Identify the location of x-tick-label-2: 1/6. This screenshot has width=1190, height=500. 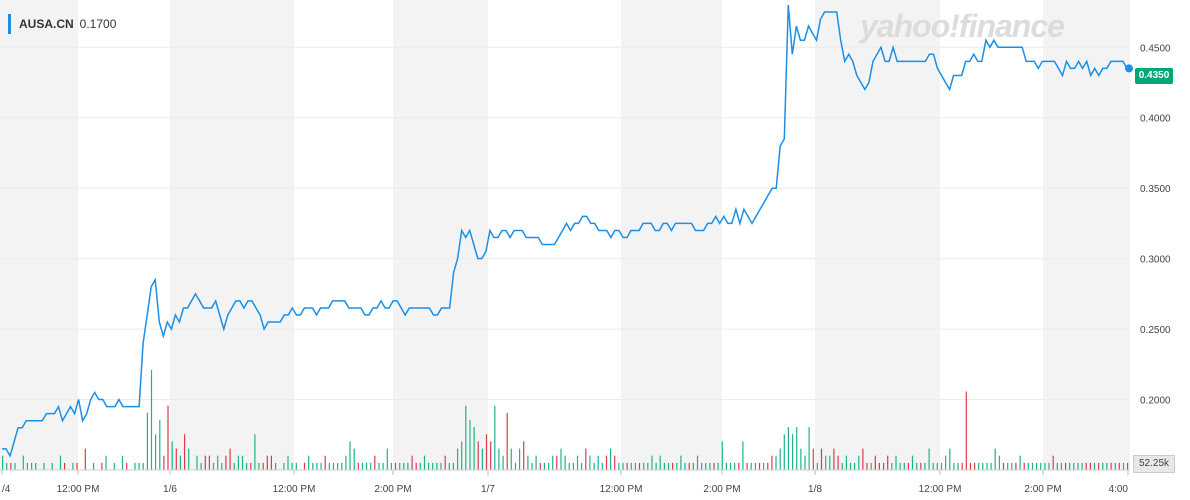
(170, 489).